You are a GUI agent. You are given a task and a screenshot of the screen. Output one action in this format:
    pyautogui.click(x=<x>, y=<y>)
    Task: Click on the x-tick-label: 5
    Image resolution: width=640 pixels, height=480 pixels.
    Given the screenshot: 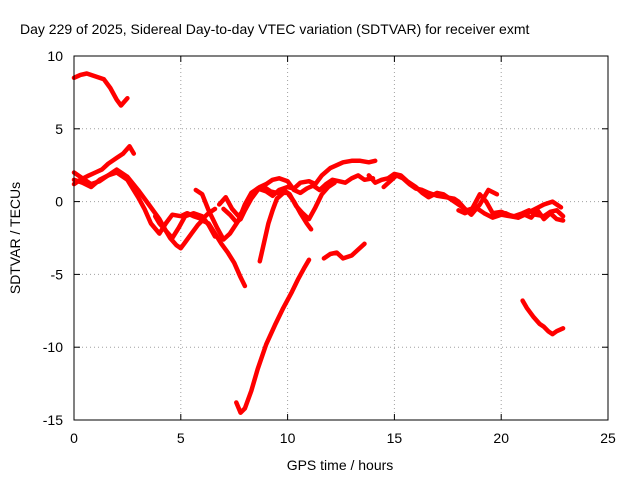 What is the action you would take?
    pyautogui.click(x=181, y=438)
    